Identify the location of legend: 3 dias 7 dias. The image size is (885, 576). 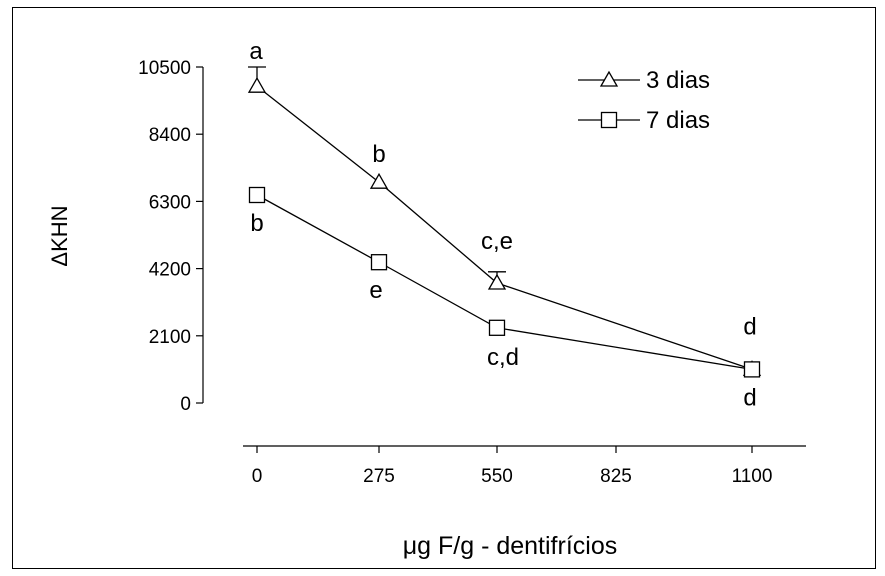
(644, 100).